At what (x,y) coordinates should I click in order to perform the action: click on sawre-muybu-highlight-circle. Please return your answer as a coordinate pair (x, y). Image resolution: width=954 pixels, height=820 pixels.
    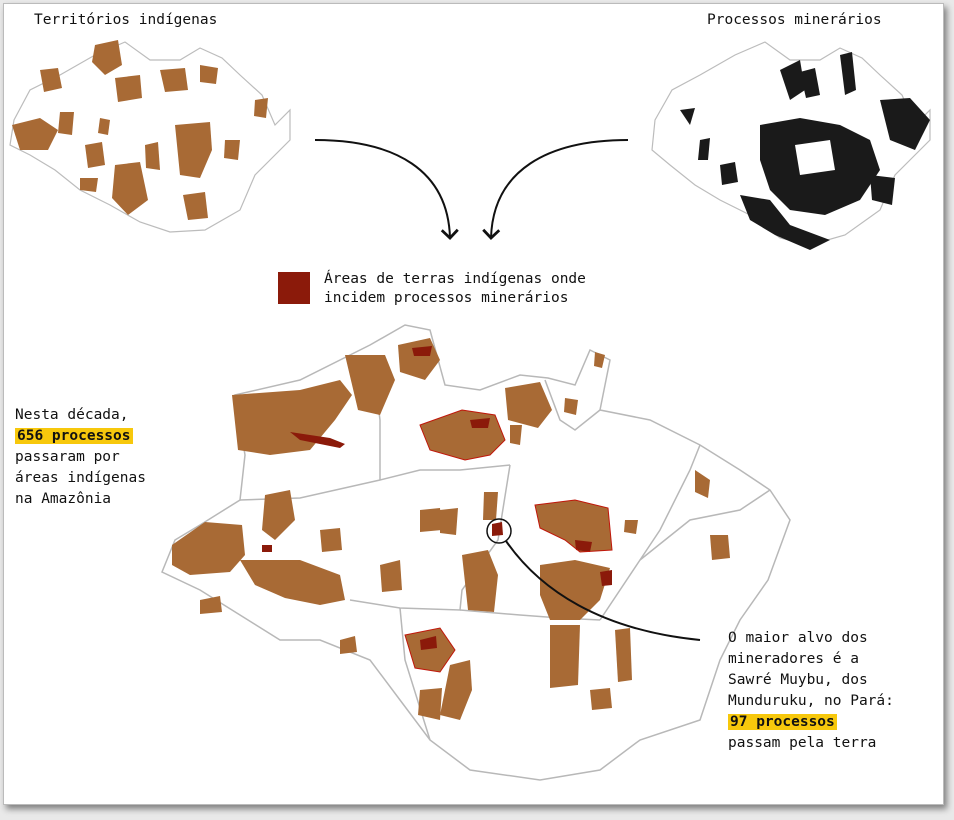
    Looking at the image, I should click on (499, 531).